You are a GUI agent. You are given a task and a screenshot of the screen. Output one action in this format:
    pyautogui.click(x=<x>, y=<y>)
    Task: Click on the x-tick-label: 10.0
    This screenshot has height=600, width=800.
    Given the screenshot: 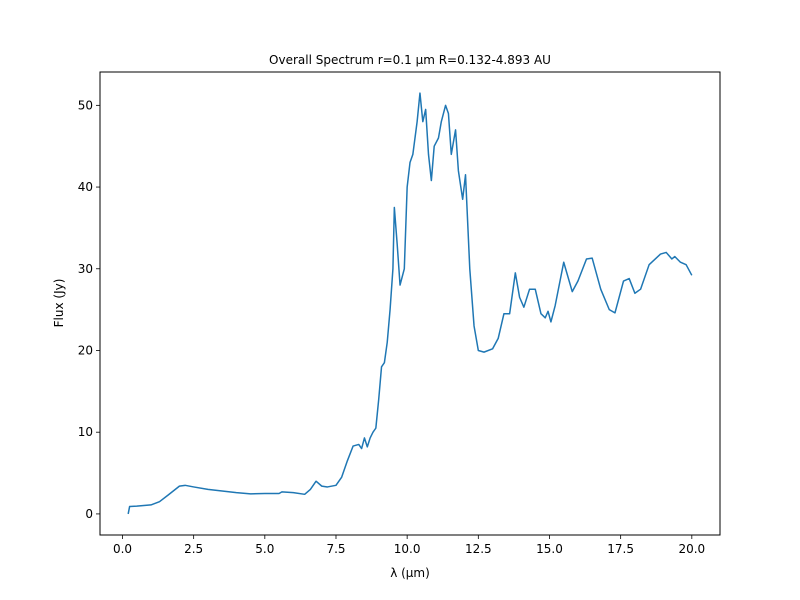 What is the action you would take?
    pyautogui.click(x=407, y=549)
    